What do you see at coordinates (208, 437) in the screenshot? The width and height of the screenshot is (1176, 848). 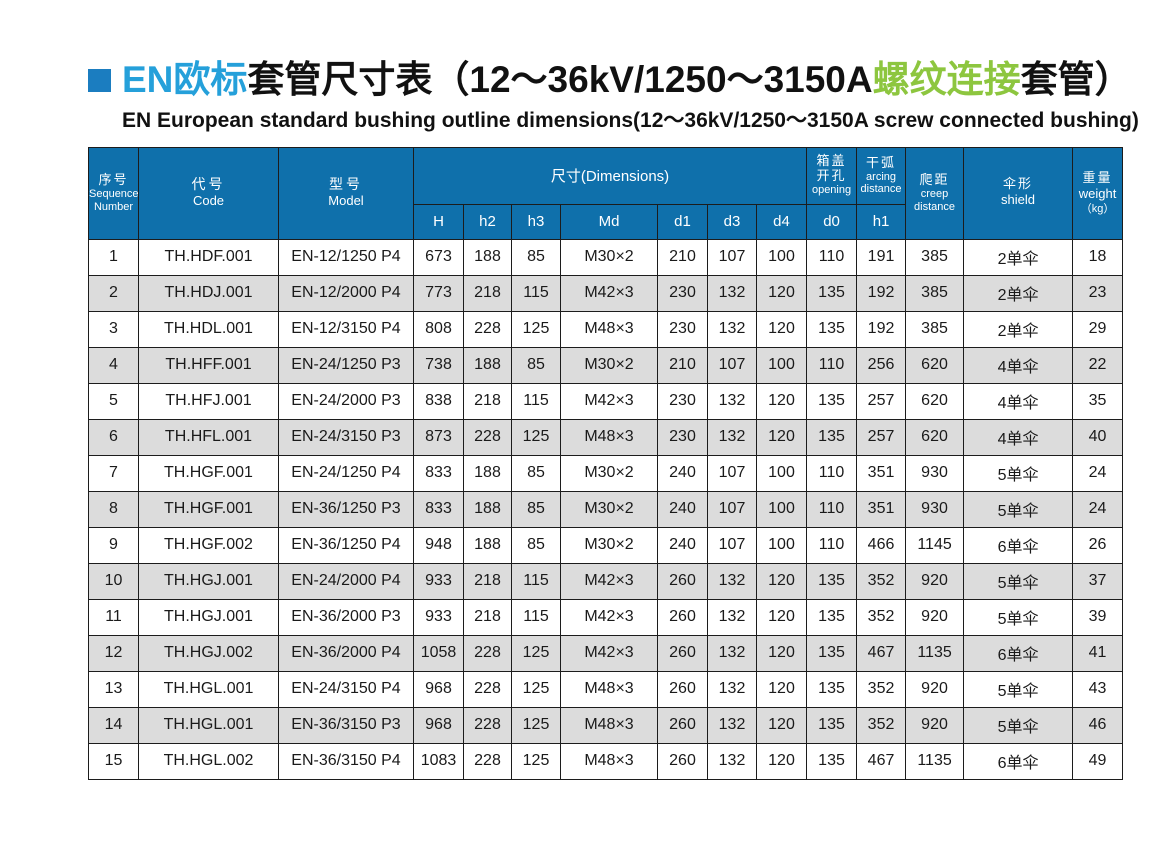 I see `cell-code: TH.HFL.001` at bounding box center [208, 437].